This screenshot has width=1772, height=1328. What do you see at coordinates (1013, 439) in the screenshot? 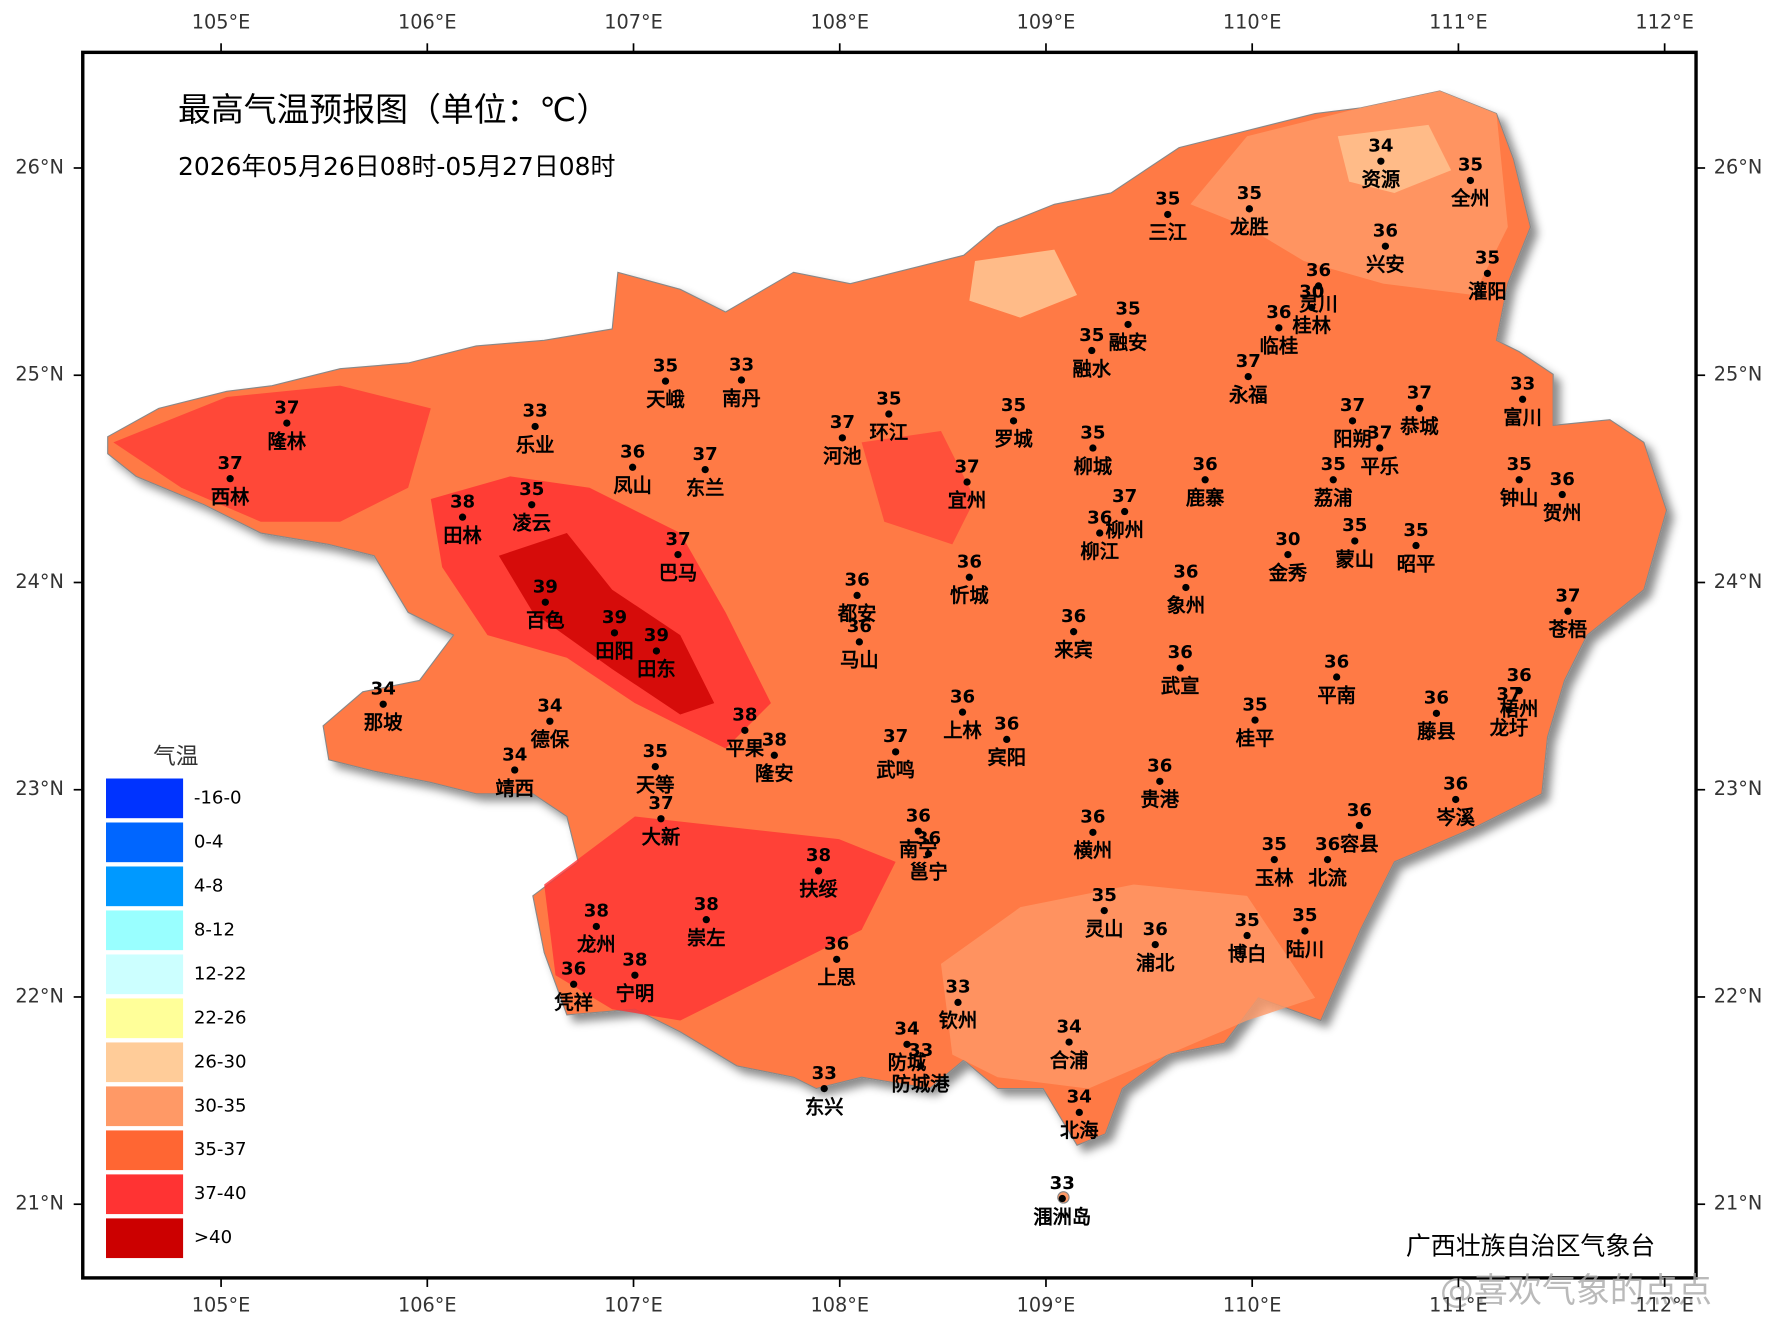
I see `station-name: 罗城` at bounding box center [1013, 439].